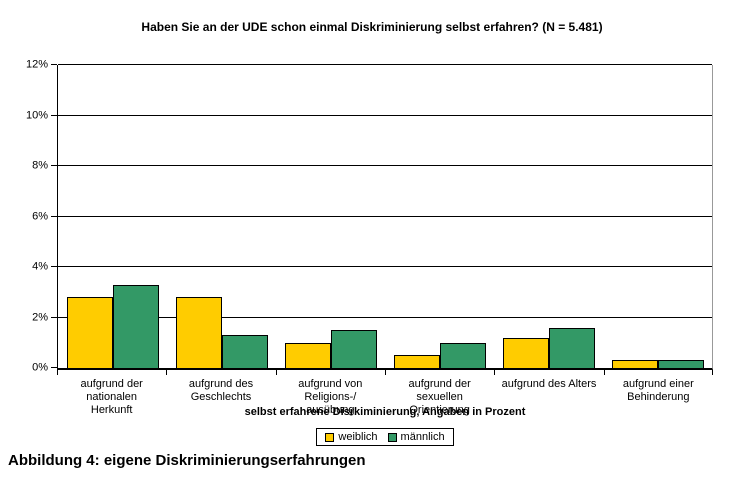  I want to click on y-axis-label: 12%, so click(36, 64).